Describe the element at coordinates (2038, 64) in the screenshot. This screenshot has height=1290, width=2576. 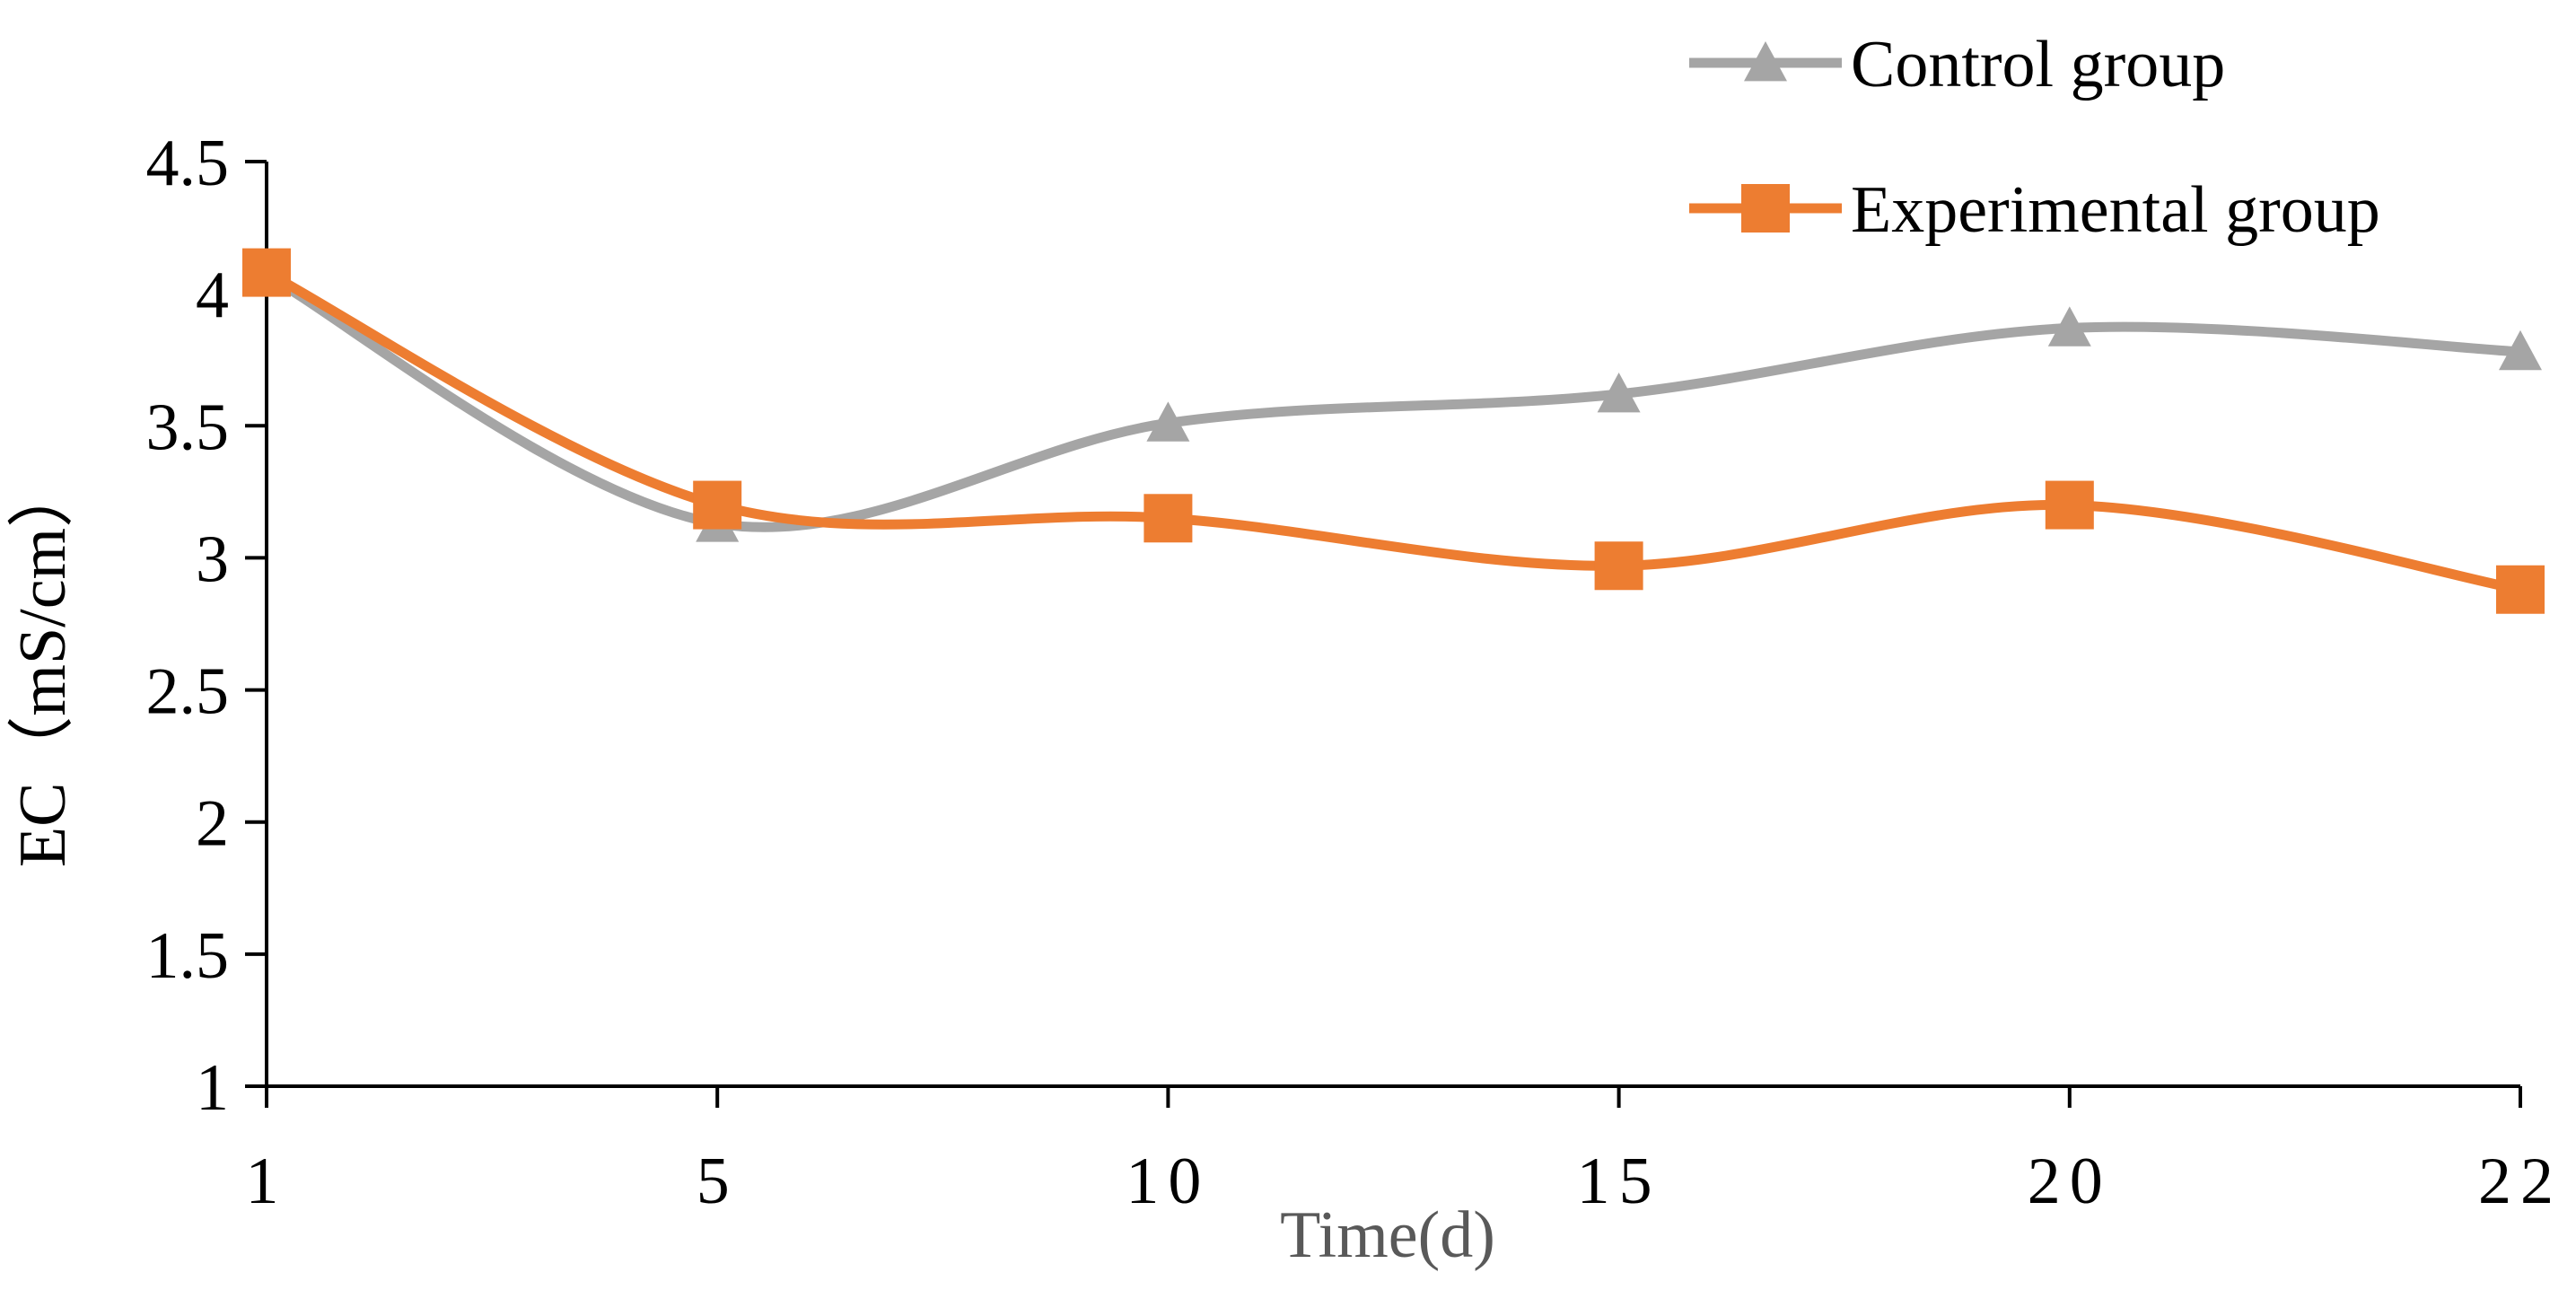
I see `legend-label: Control group` at that location.